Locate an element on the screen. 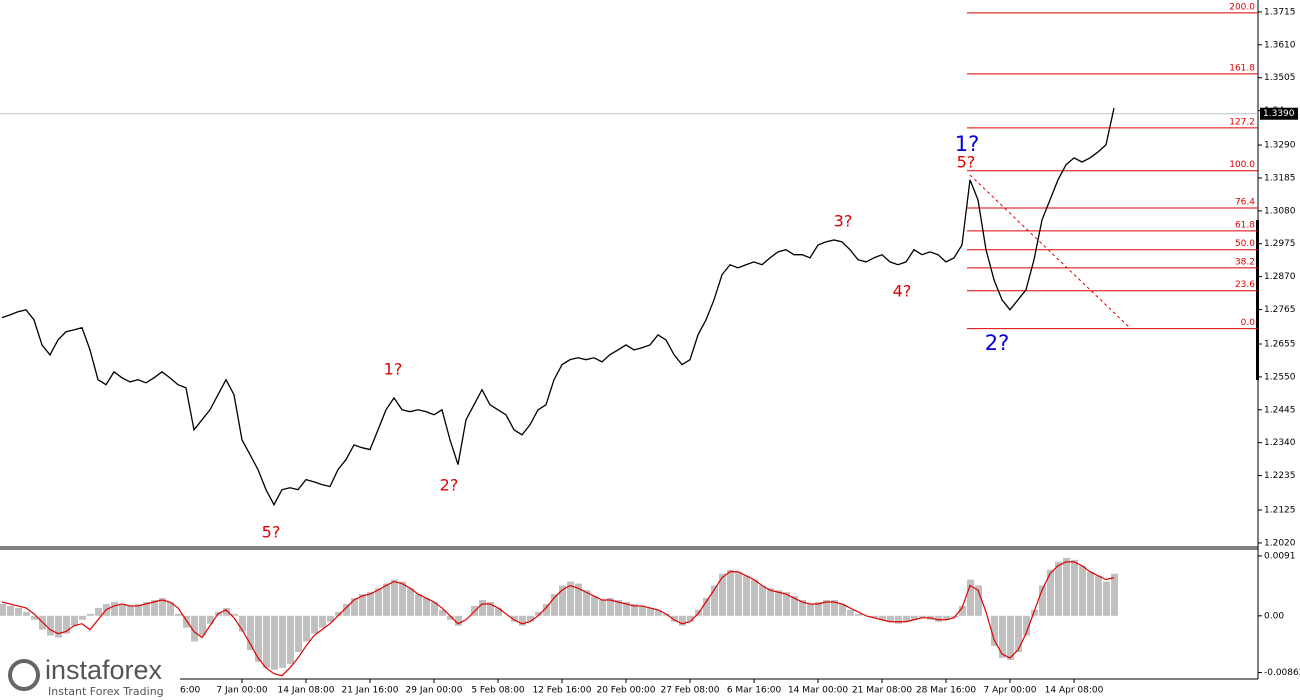 The width and height of the screenshot is (1300, 700). wave-label: 3? is located at coordinates (843, 221).